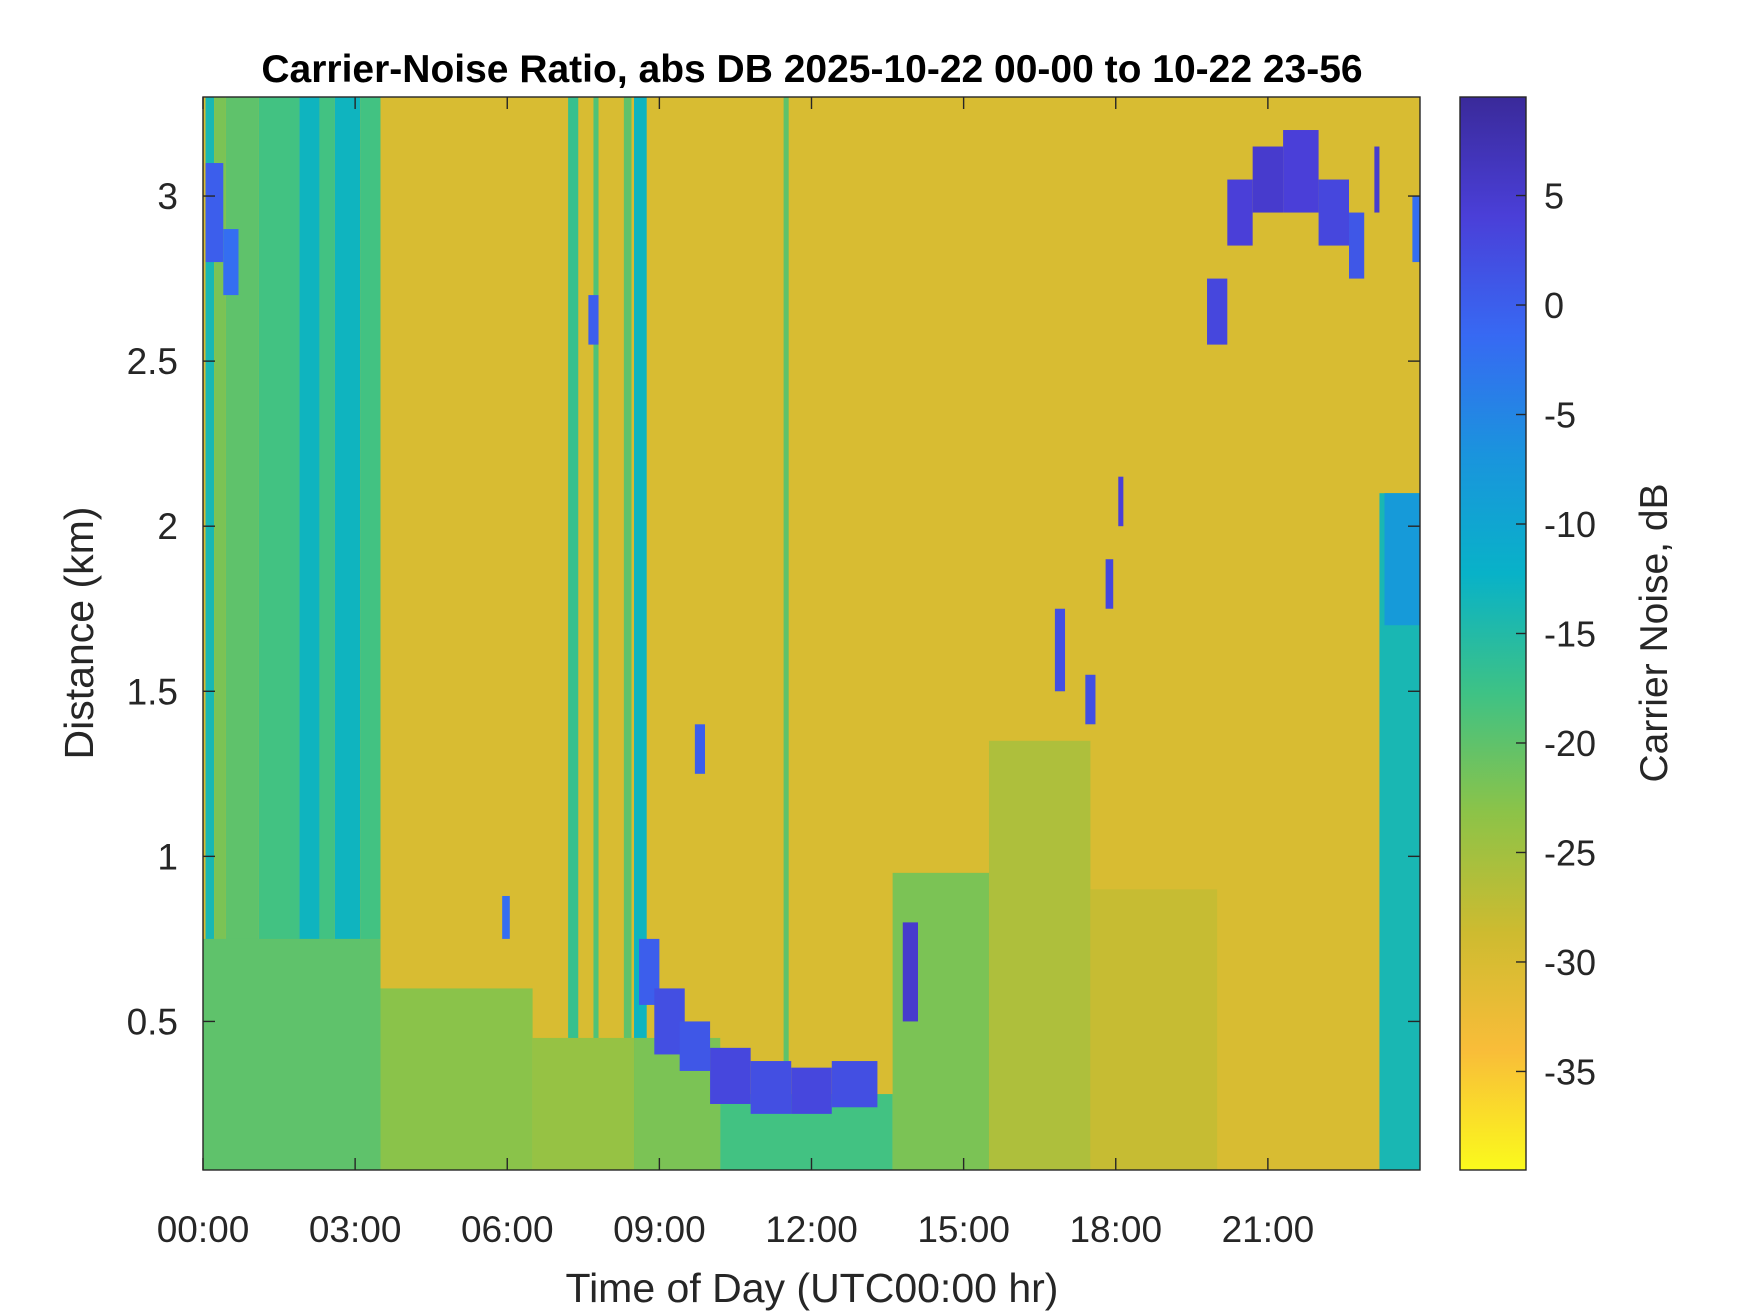  I want to click on x-tick-label-1: 03:00, so click(355, 1229).